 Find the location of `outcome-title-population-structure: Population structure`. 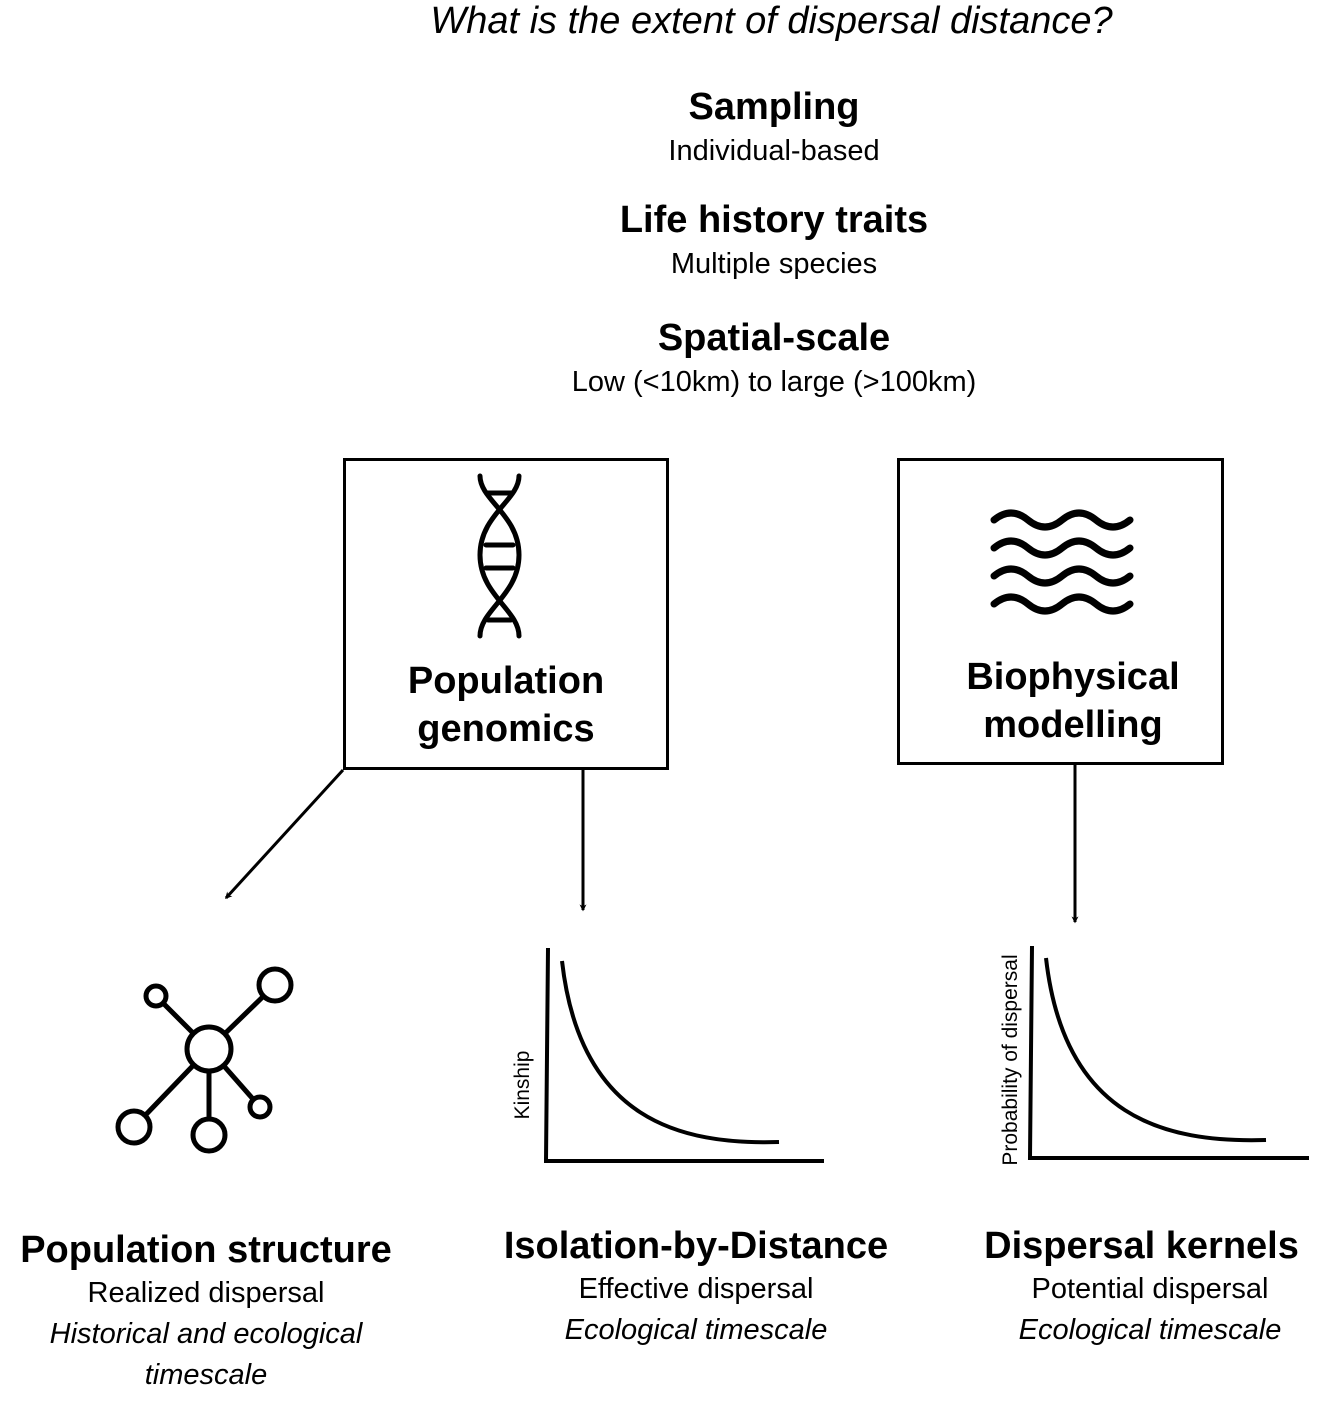

outcome-title-population-structure: Population structure is located at coordinates (206, 1250).